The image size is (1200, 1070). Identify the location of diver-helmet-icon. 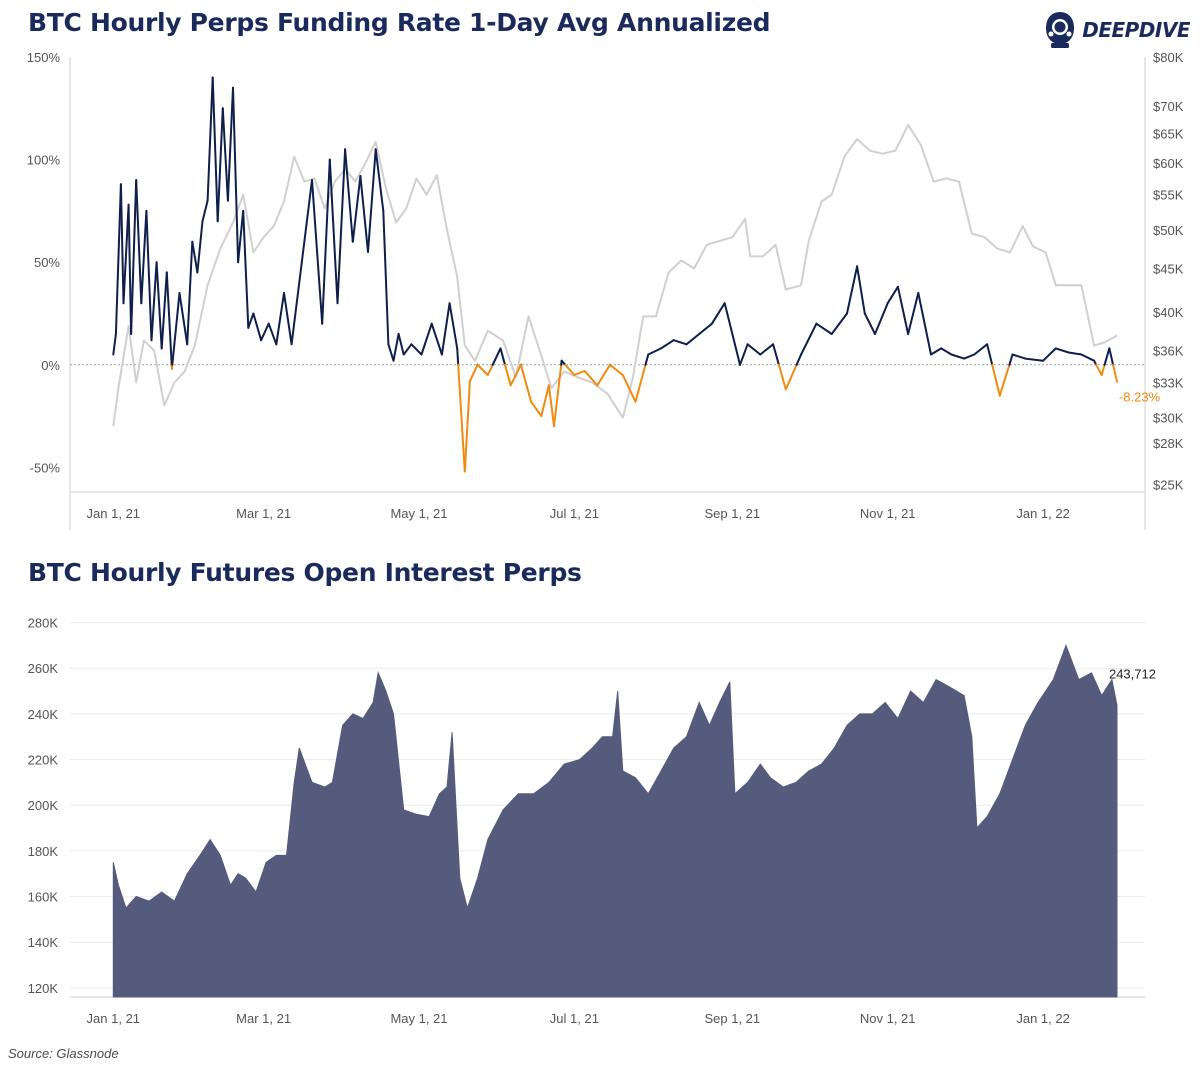
(1060, 30).